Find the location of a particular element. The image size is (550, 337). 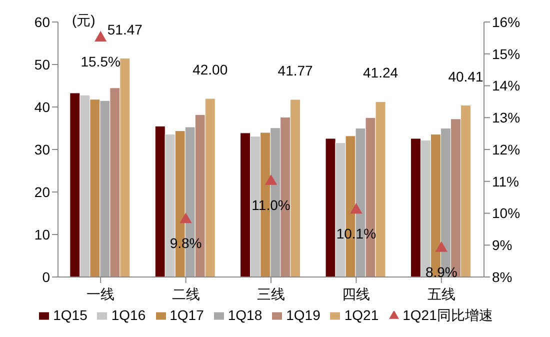

data-label: 41.24 is located at coordinates (380, 72).